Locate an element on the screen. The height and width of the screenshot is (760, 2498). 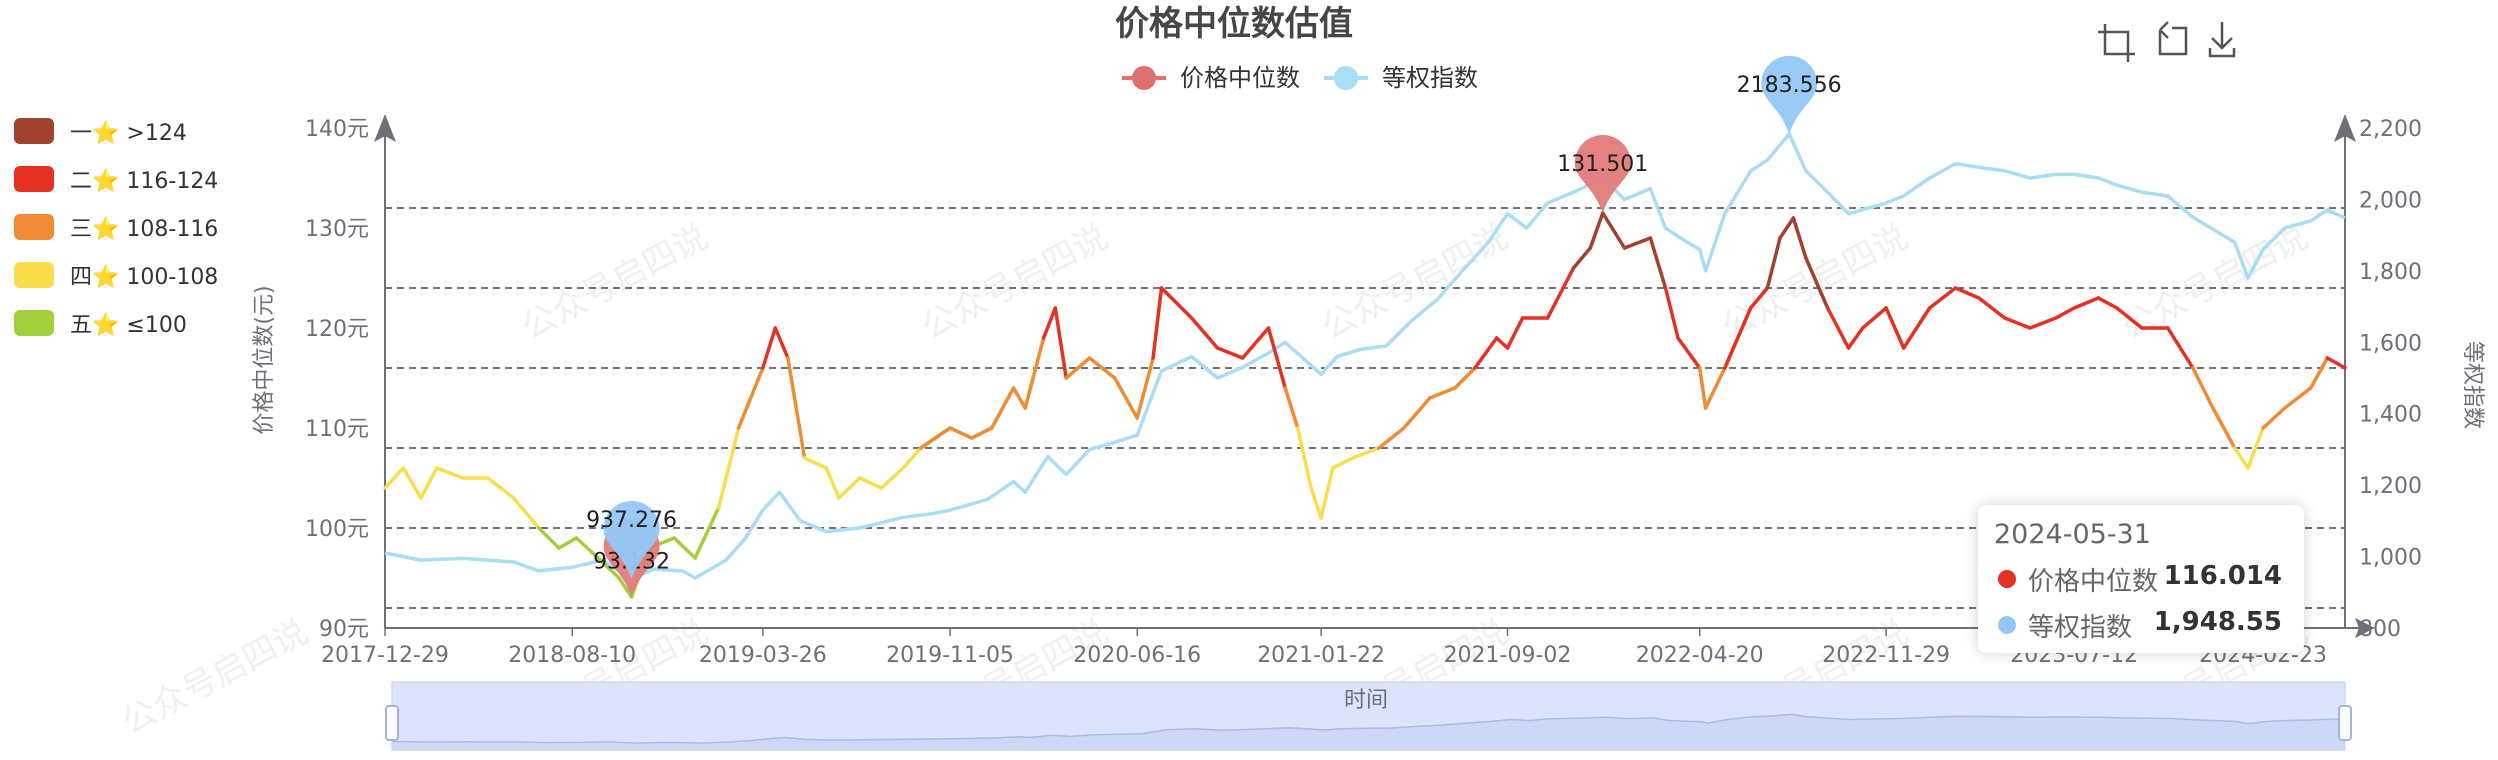
marker-label: 2183.556 is located at coordinates (1789, 85).